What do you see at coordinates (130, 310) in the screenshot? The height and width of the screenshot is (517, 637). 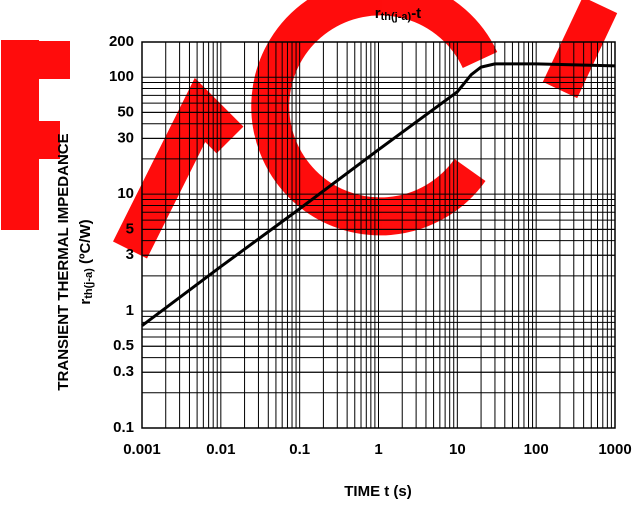 I see `y-tick-label: 1` at bounding box center [130, 310].